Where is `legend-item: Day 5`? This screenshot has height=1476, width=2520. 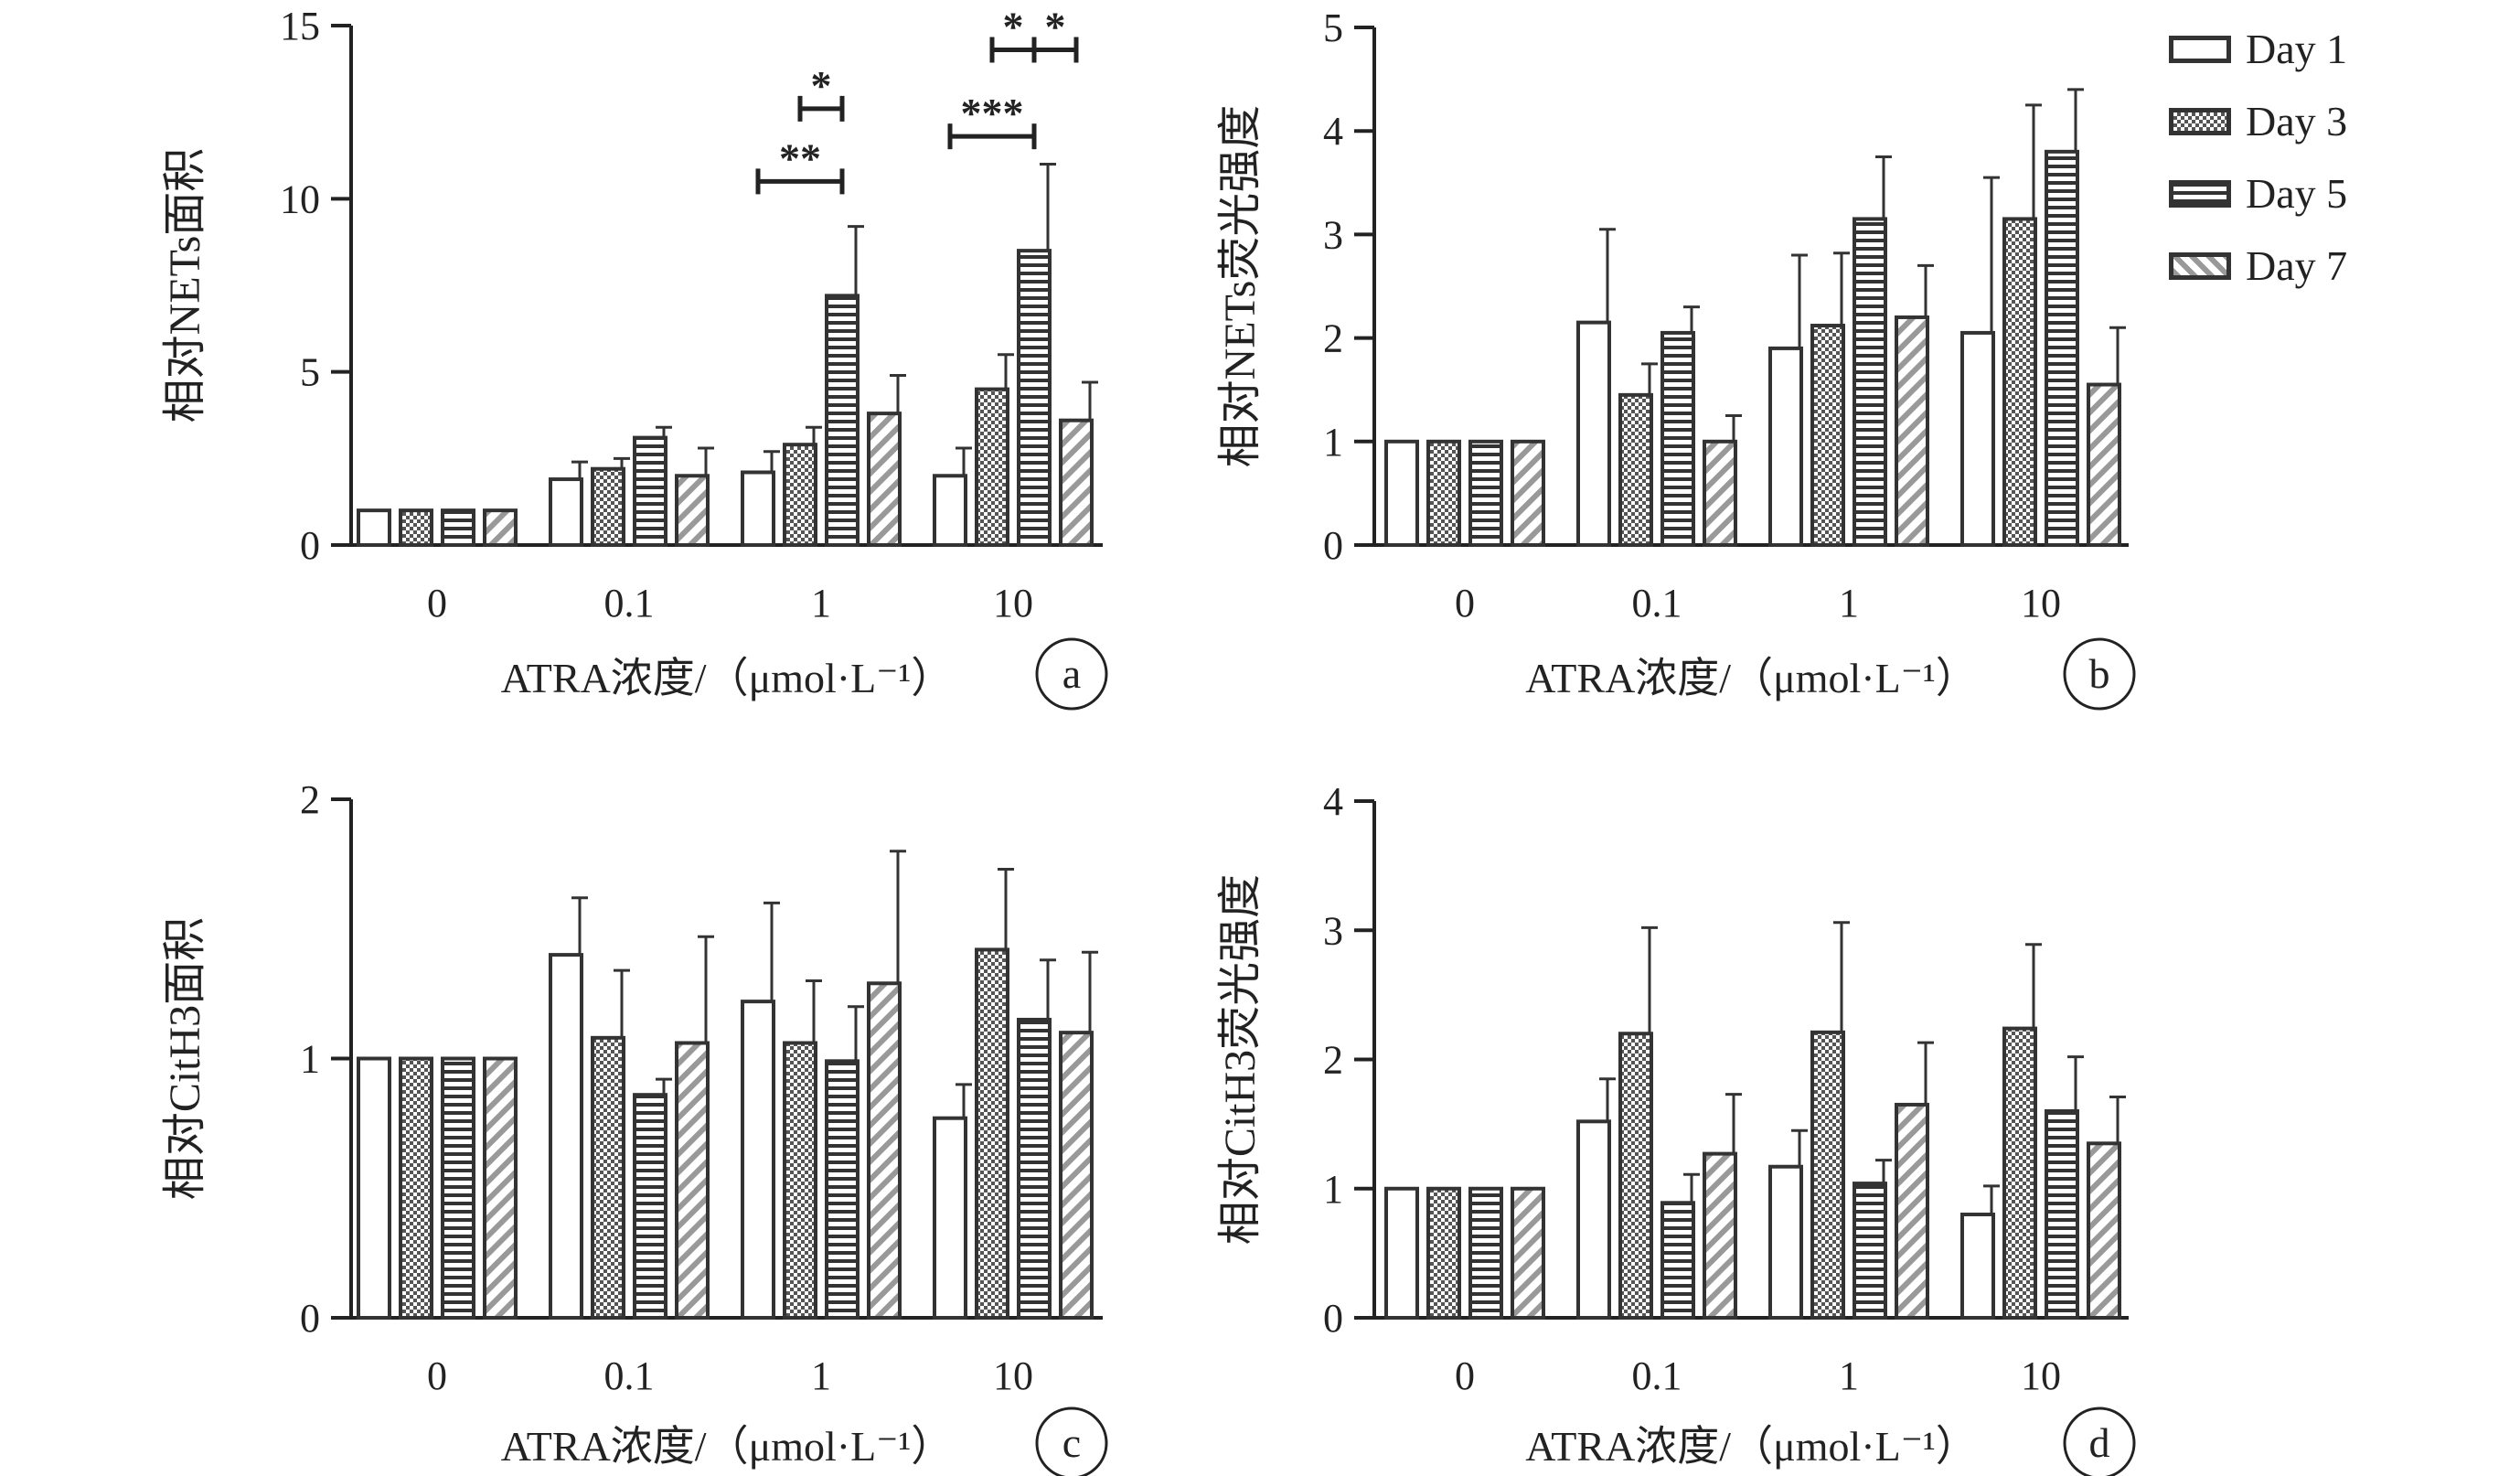
legend-item: Day 5 is located at coordinates (2342, 193).